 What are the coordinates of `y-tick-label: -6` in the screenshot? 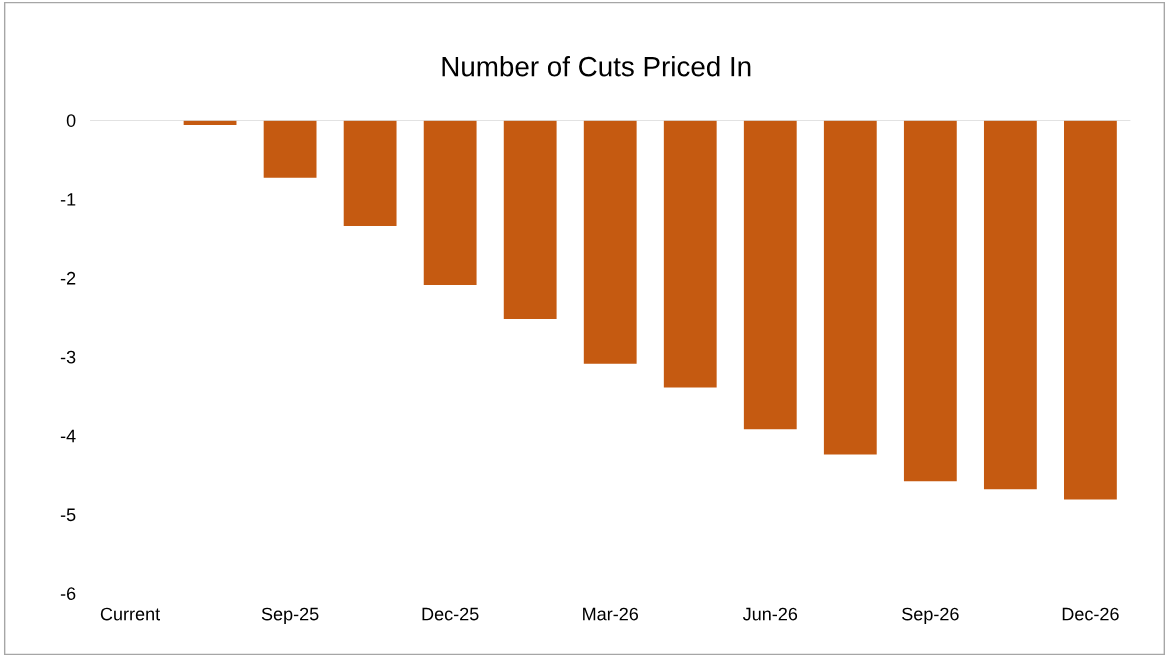 It's located at (68, 593).